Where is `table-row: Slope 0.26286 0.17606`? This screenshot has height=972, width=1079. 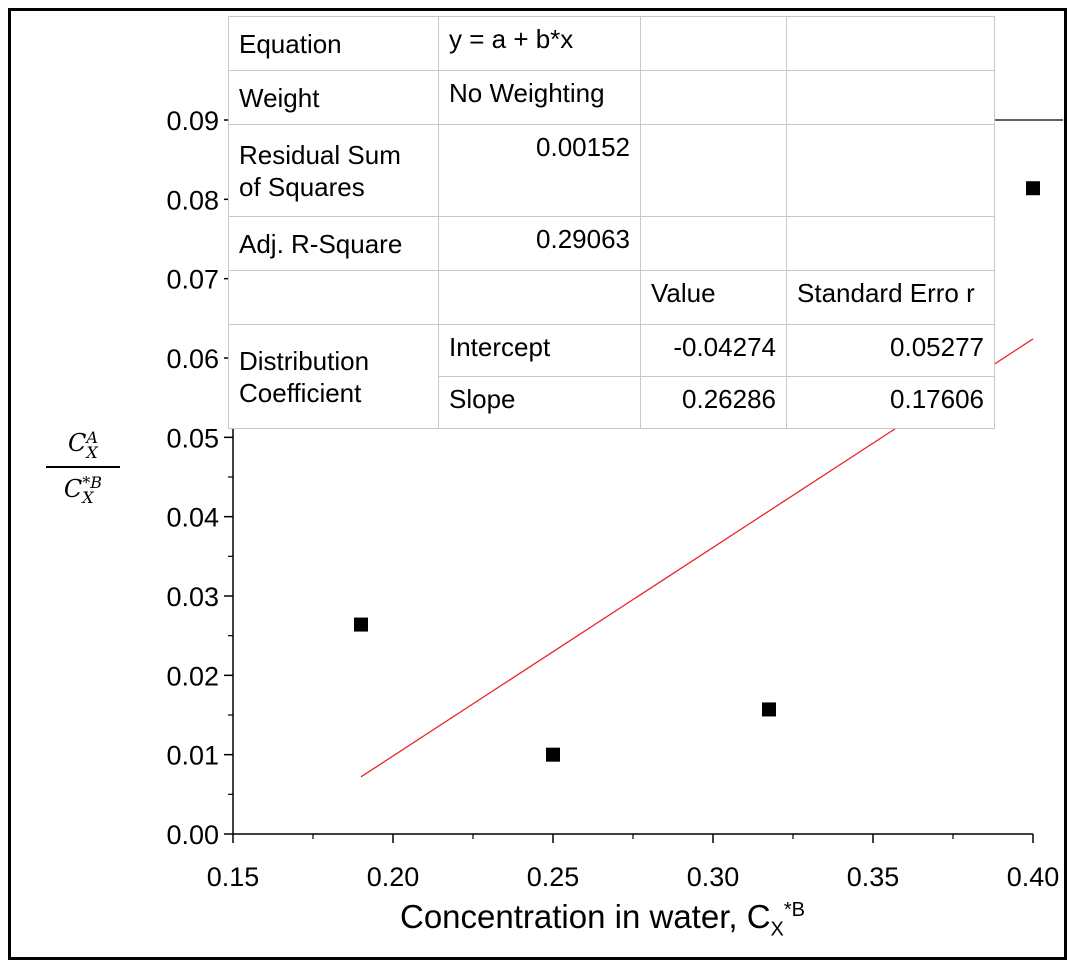 table-row: Slope 0.26286 0.17606 is located at coordinates (612, 402).